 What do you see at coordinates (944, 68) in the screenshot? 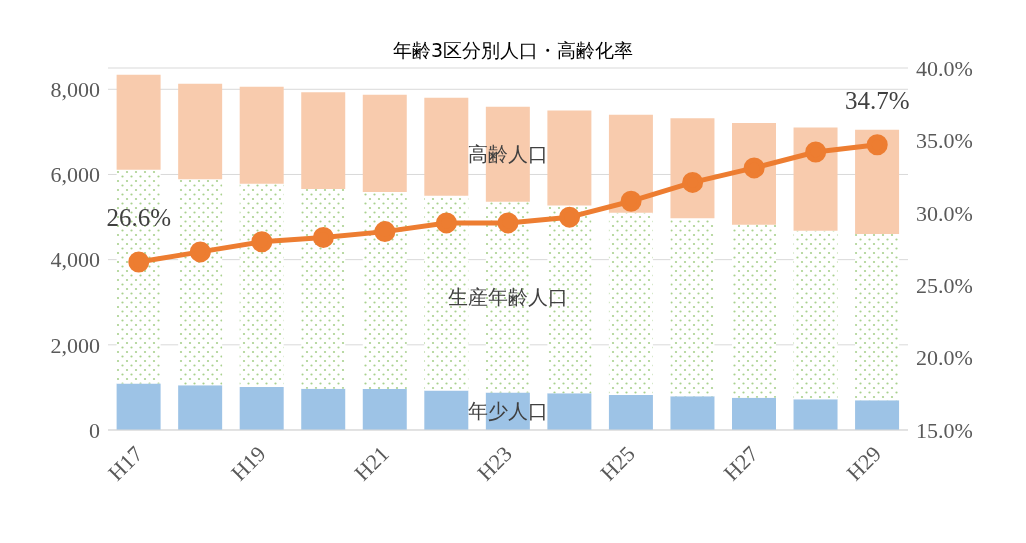
I see `y2-tick-label: 40.0%` at bounding box center [944, 68].